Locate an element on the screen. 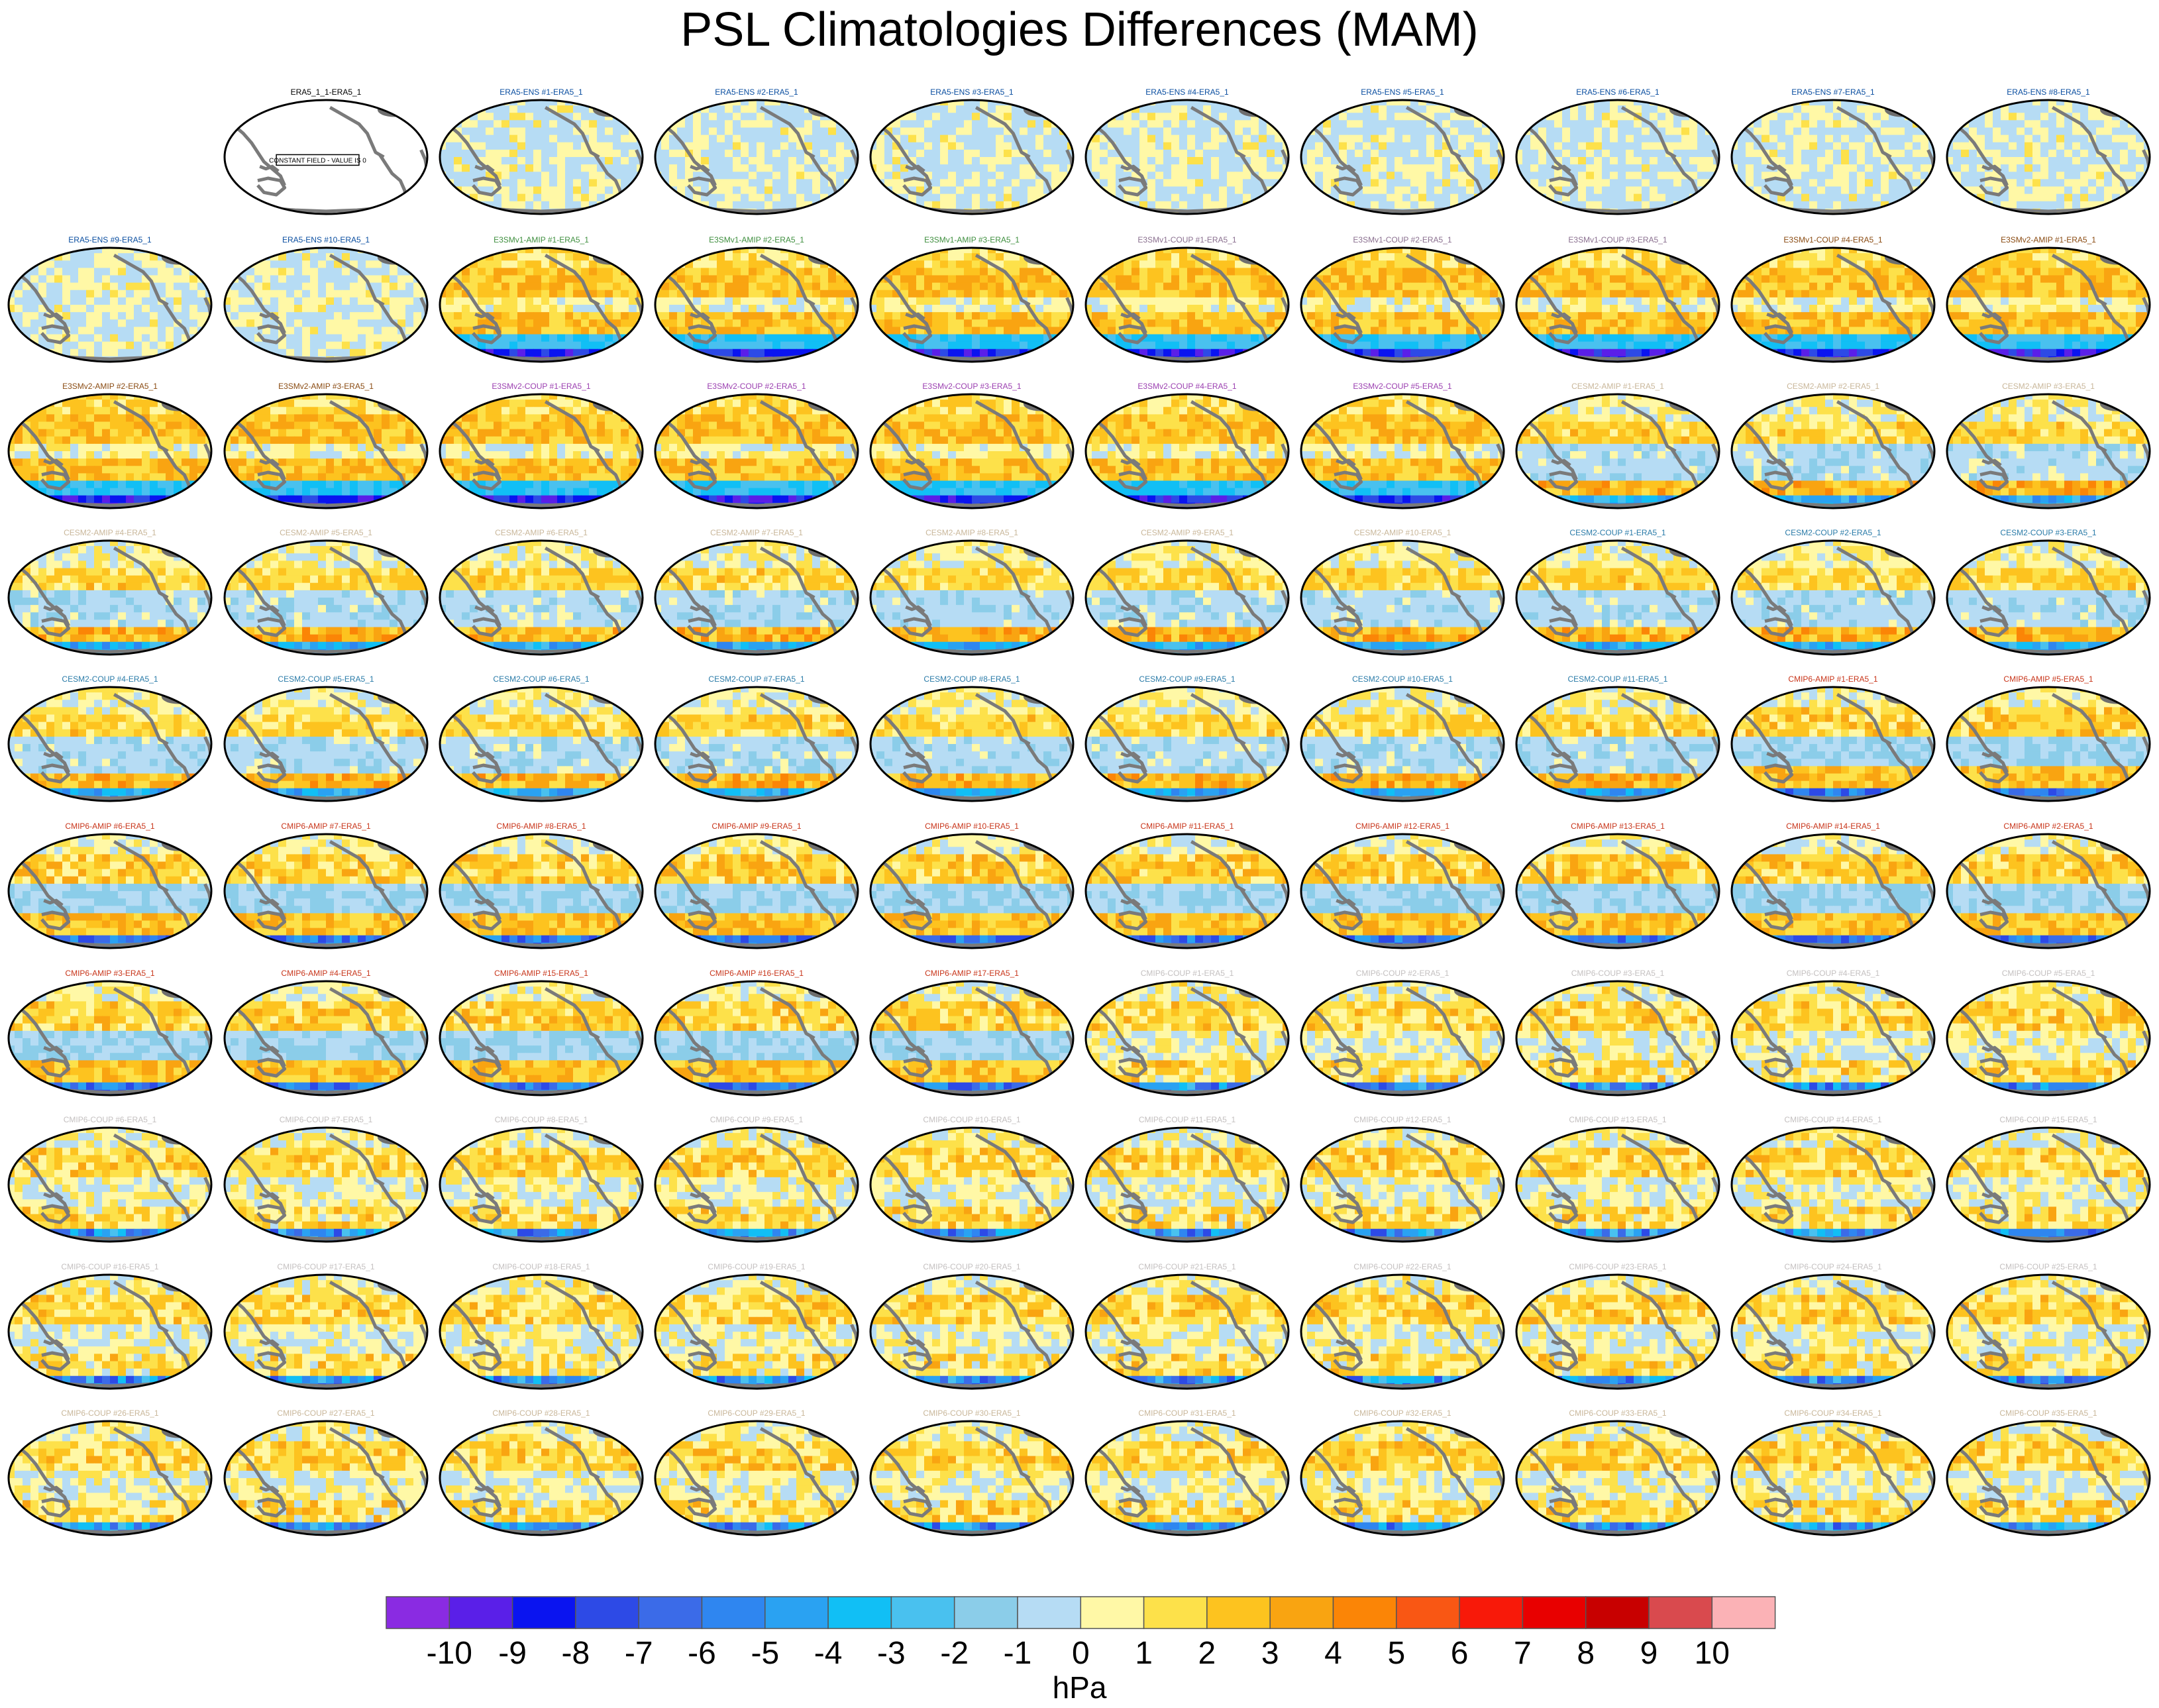  map-svg is located at coordinates (2048, 157).